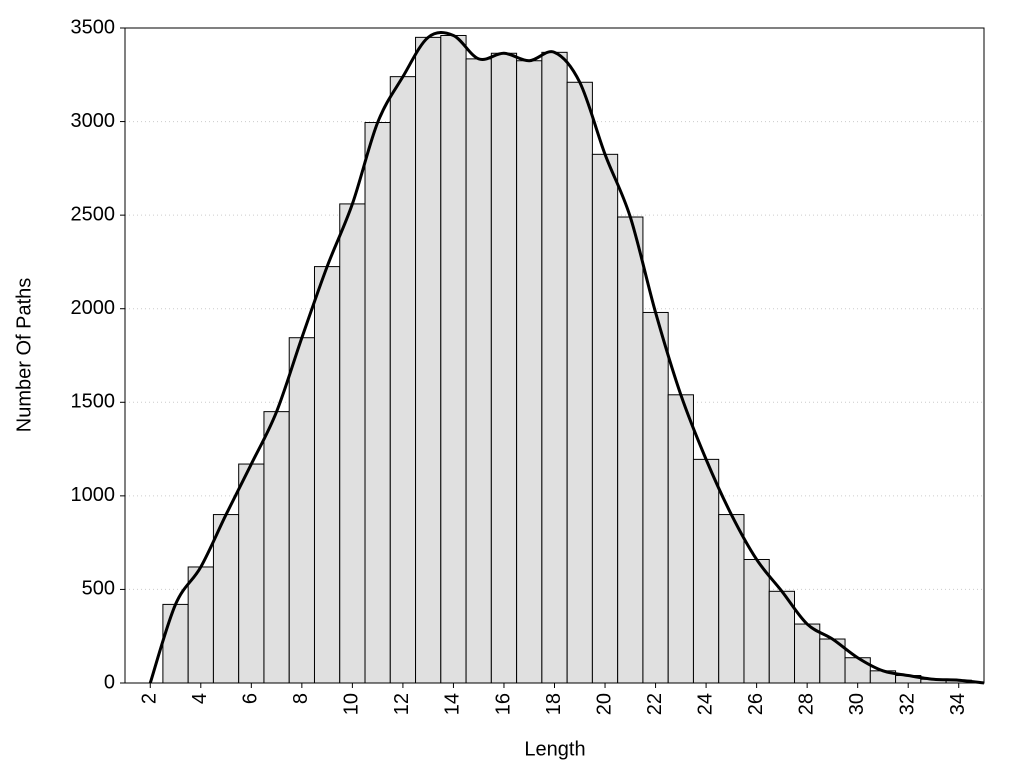 This screenshot has width=1024, height=773. What do you see at coordinates (958, 704) in the screenshot?
I see `x-tick-label: 34` at bounding box center [958, 704].